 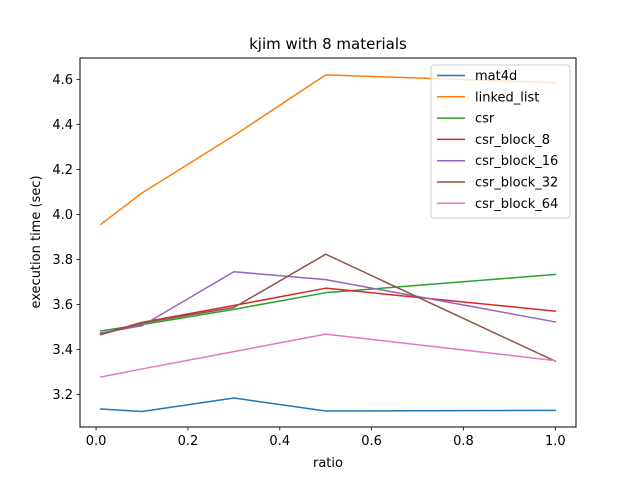 I want to click on legend-label: csr_block_64, so click(x=516, y=204).